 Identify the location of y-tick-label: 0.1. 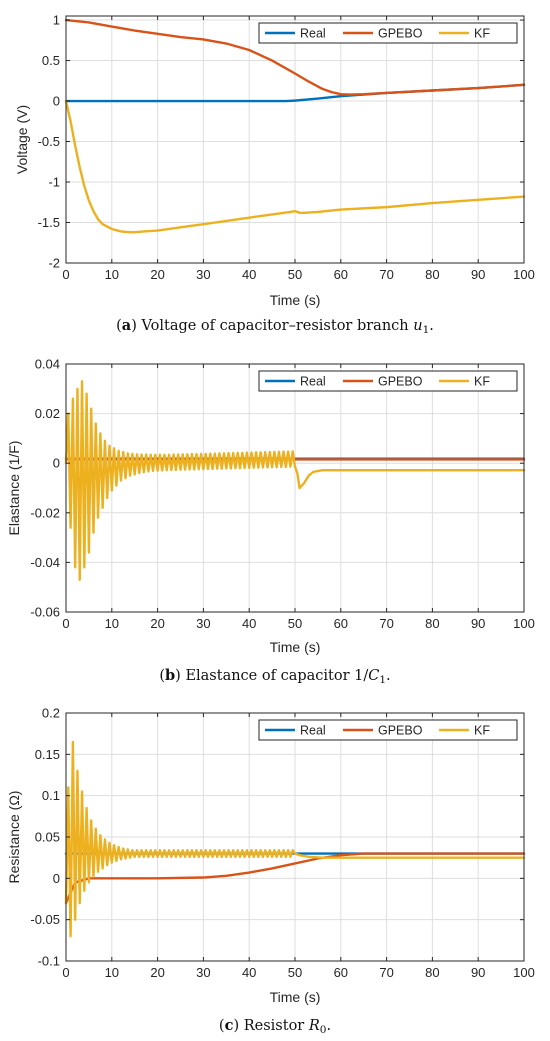
(51, 795).